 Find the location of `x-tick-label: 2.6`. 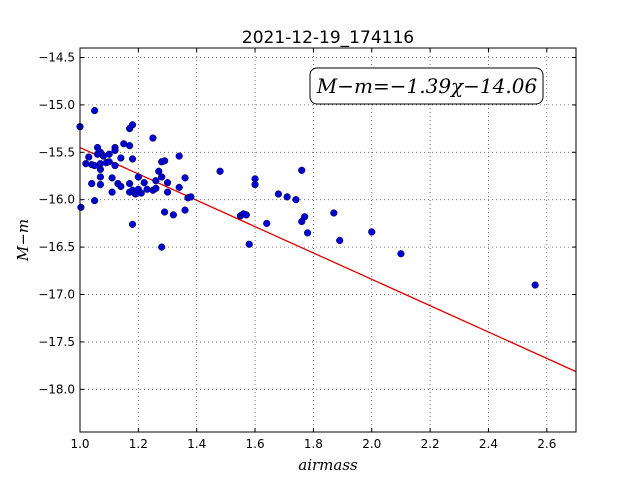

x-tick-label: 2.6 is located at coordinates (546, 444).